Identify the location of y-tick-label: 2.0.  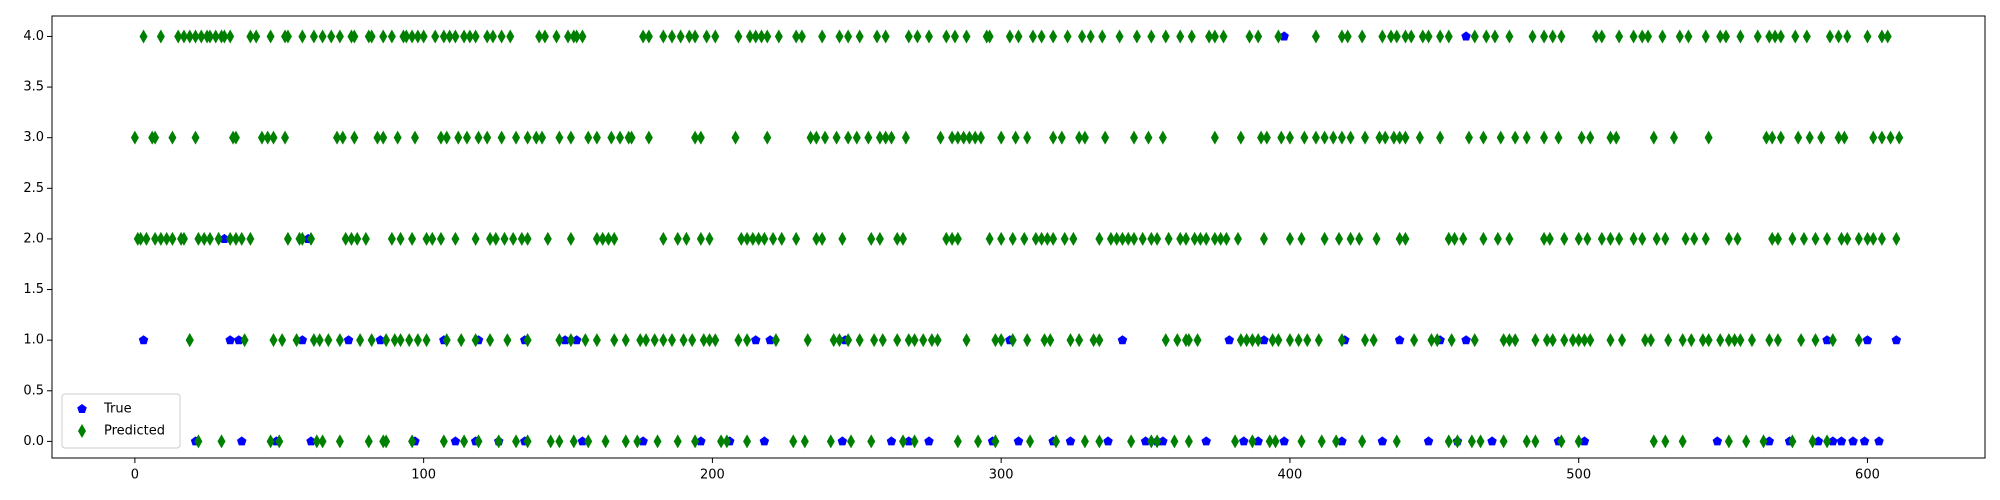
(33, 238).